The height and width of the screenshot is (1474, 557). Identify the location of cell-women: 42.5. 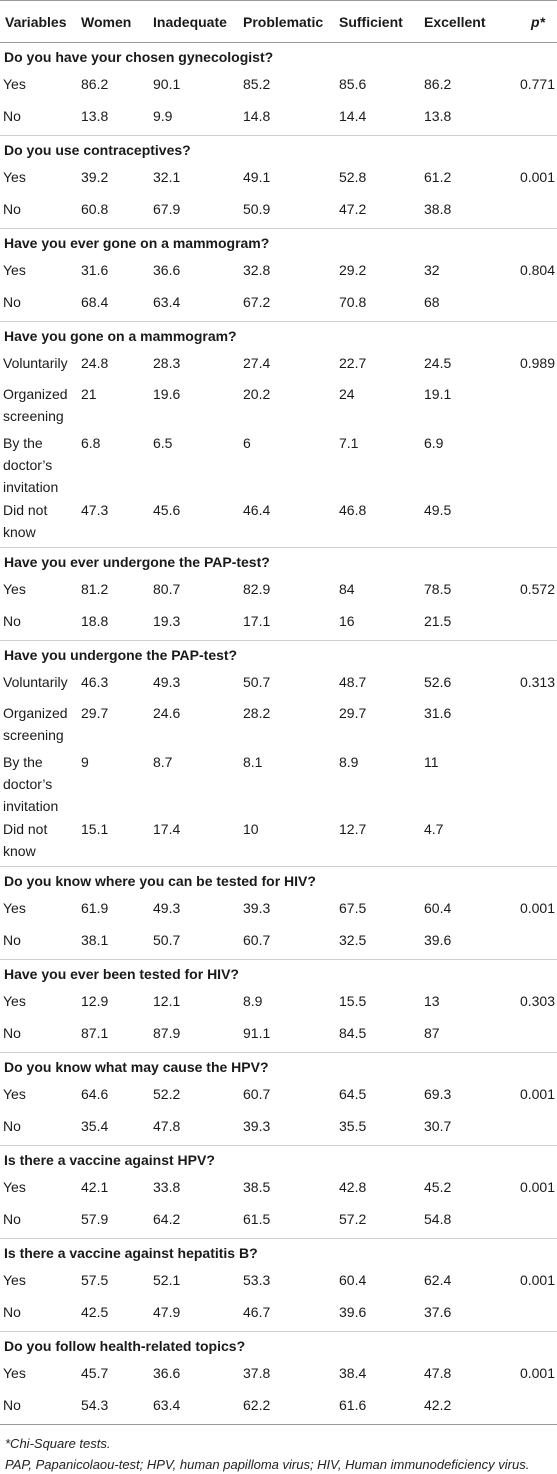
(95, 1312).